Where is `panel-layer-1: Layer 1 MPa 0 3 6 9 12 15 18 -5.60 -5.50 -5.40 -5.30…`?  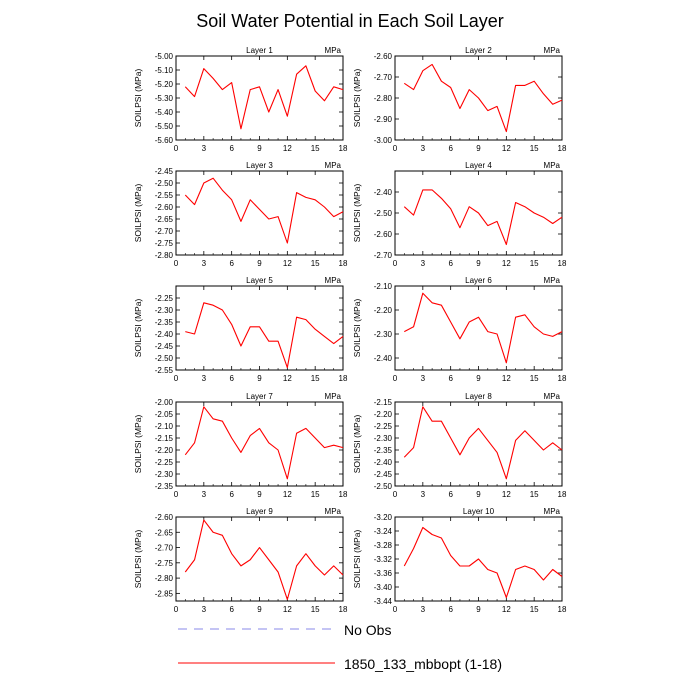 panel-layer-1: Layer 1 MPa 0 3 6 9 12 15 18 -5.60 -5.50 -5.40 -5.30… is located at coordinates (240, 99).